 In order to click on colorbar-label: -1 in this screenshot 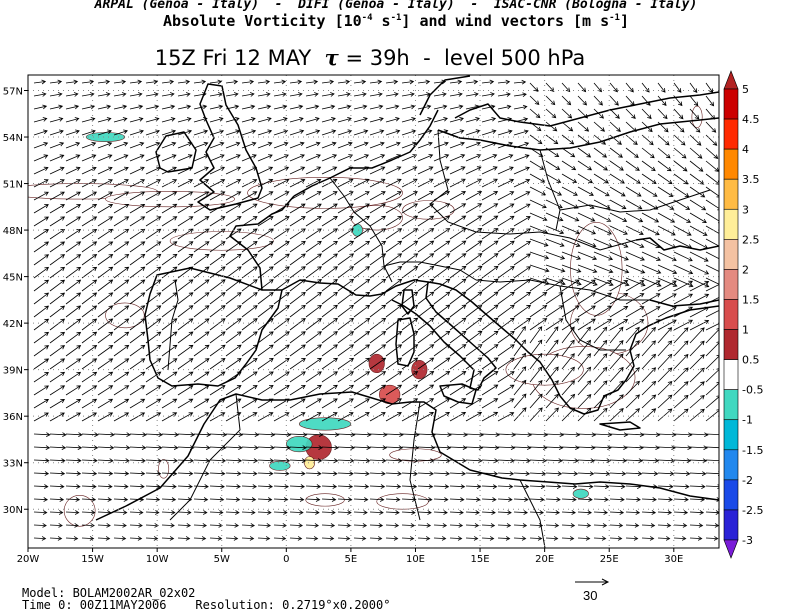, I will do `click(747, 420)`.